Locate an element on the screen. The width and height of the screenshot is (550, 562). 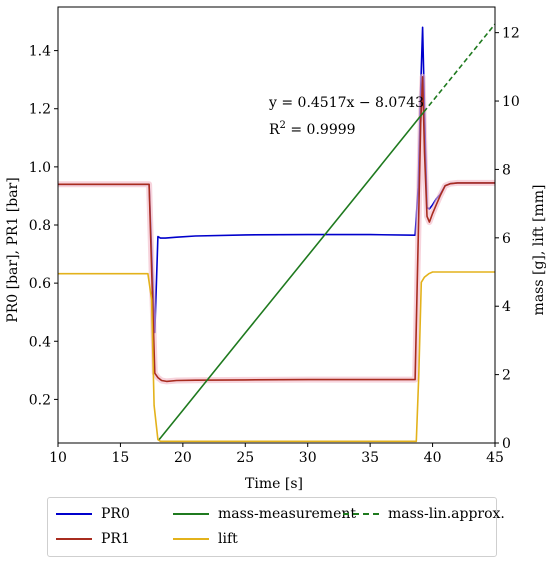
legend-label-pr1: PR1 is located at coordinates (115, 539).